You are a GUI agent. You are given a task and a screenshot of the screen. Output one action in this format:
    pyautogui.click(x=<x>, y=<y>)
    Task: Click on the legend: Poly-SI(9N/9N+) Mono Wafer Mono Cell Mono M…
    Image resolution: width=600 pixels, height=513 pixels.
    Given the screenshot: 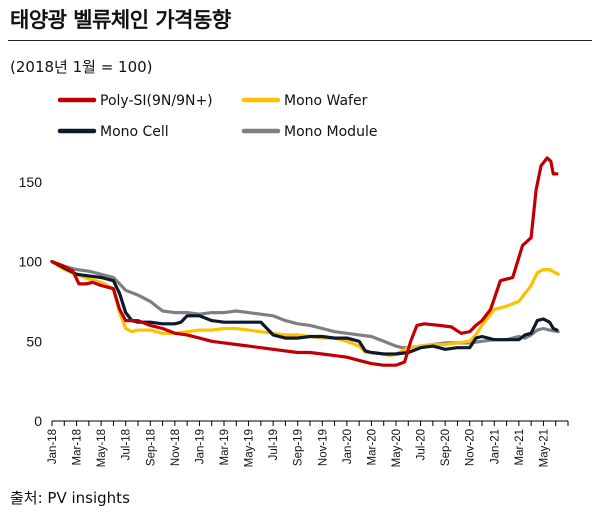 What is the action you would take?
    pyautogui.click(x=217, y=116)
    